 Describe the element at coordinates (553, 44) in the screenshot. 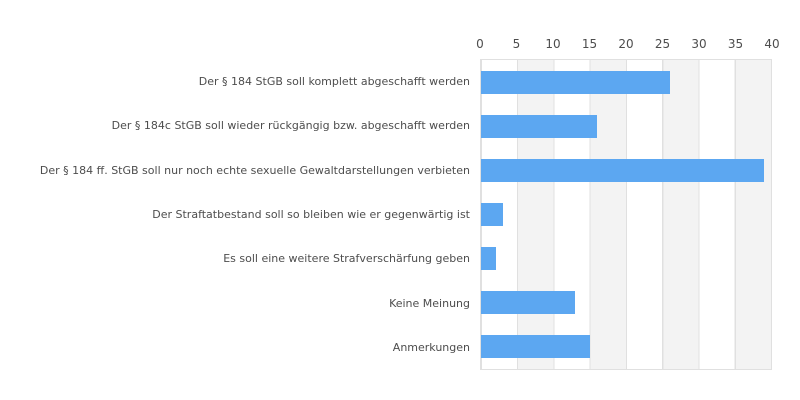

I see `x-tick-label: 10` at that location.